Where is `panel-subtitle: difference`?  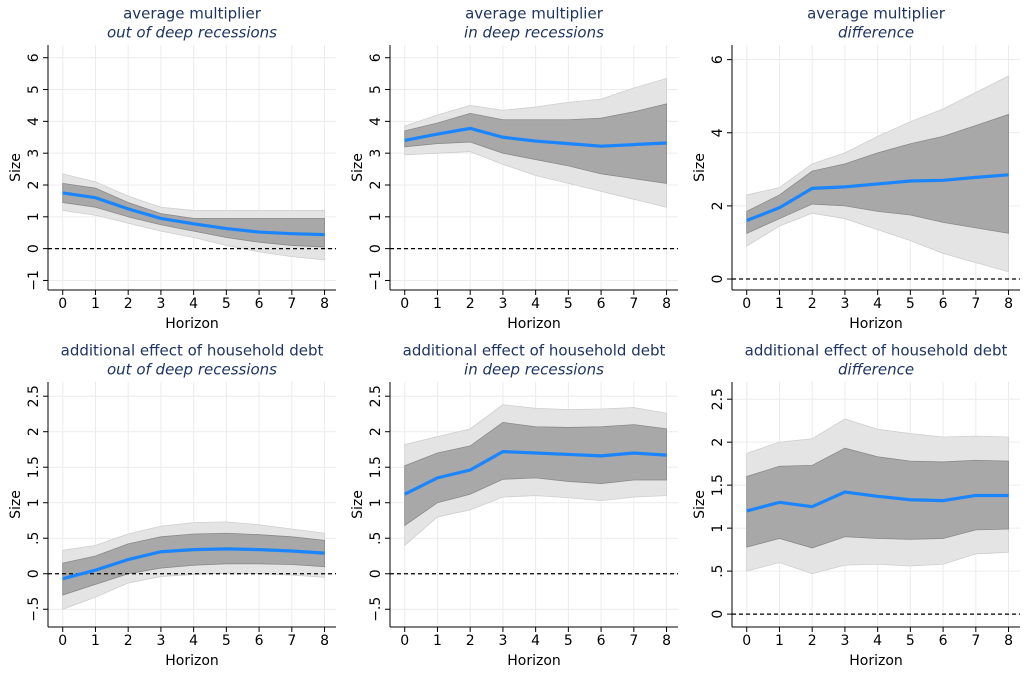
panel-subtitle: difference is located at coordinates (876, 370).